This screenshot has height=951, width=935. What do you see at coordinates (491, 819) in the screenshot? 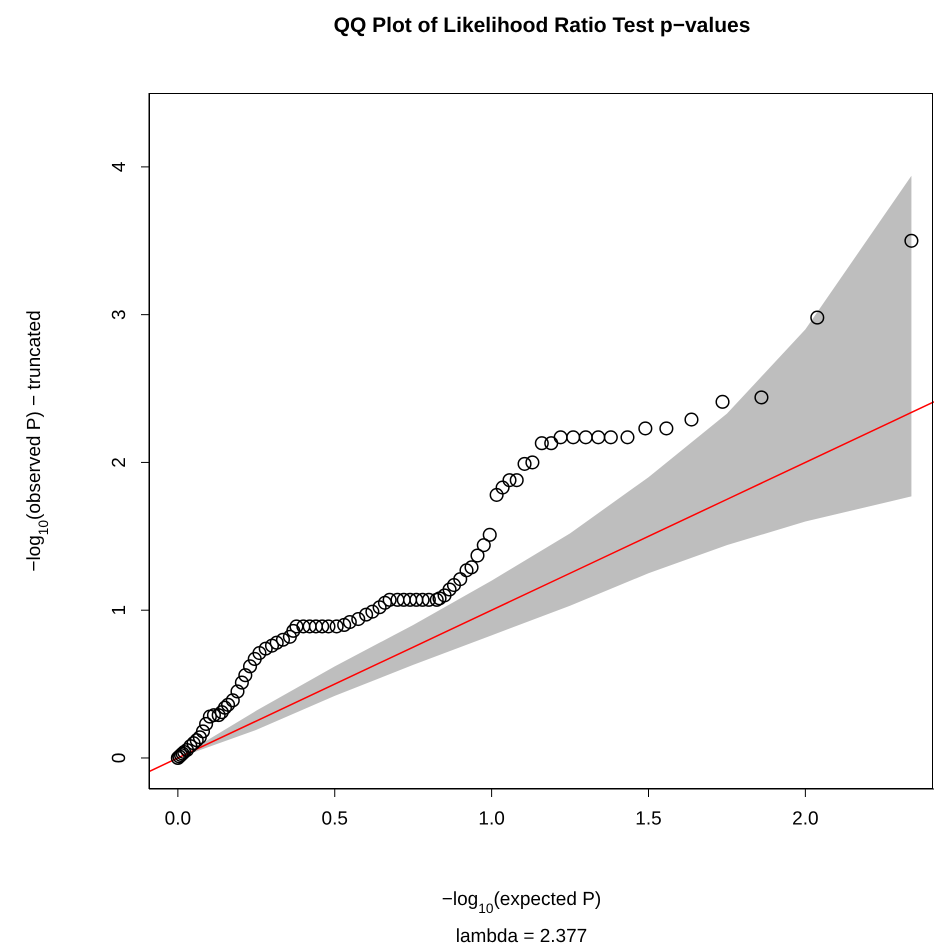
I see `x-tick-label: 1.0` at bounding box center [491, 819].